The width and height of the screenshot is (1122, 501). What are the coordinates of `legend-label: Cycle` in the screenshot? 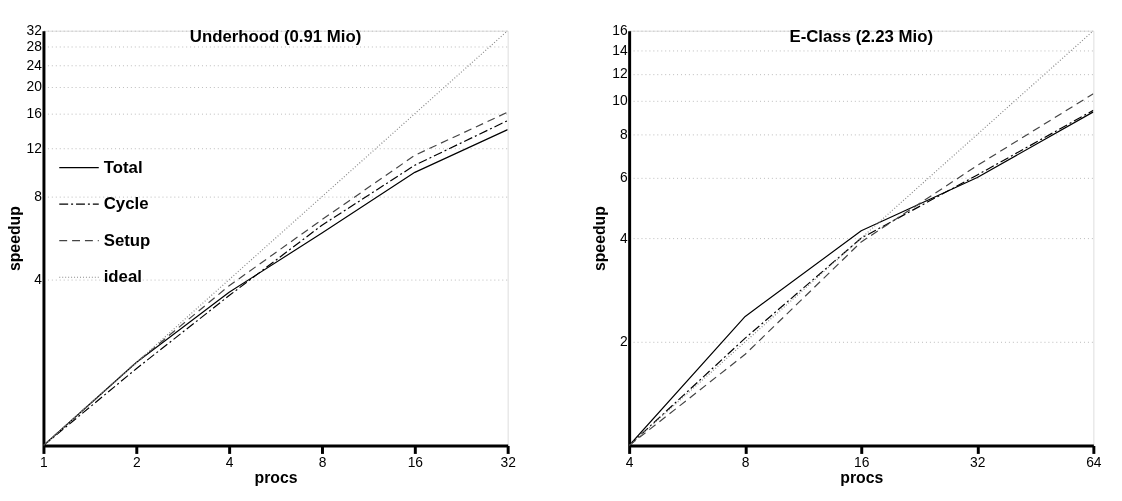 It's located at (126, 204).